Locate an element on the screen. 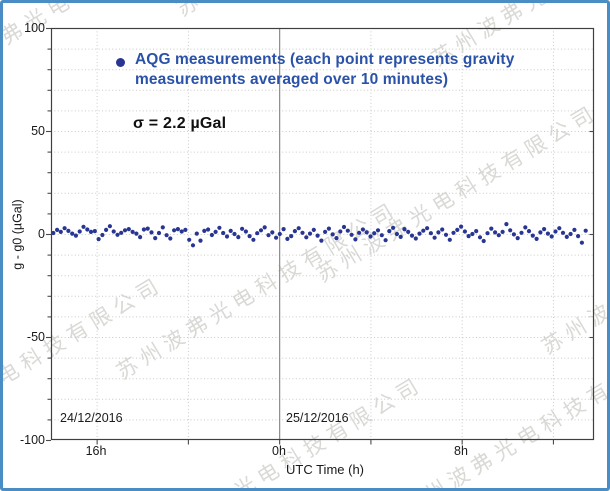 This screenshot has width=610, height=491. y-tick-label: -50 is located at coordinates (35, 337).